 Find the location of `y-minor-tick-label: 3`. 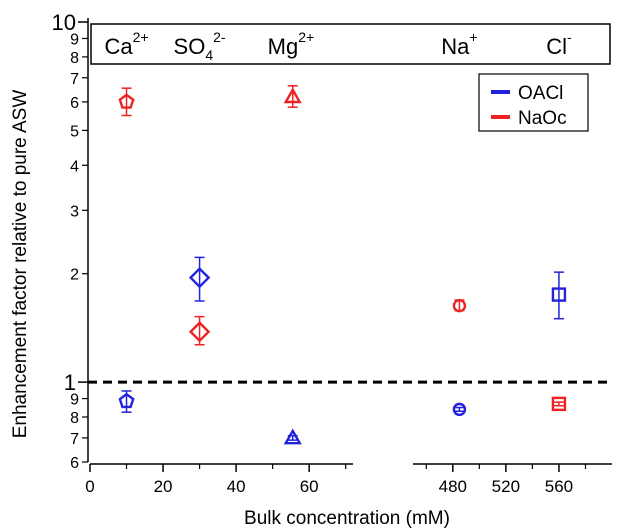

y-minor-tick-label: 3 is located at coordinates (74, 211).